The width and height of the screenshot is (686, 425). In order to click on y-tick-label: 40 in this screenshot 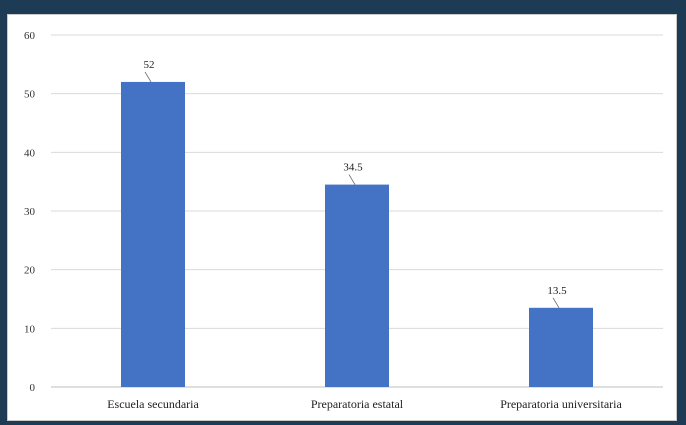, I will do `click(30, 153)`.